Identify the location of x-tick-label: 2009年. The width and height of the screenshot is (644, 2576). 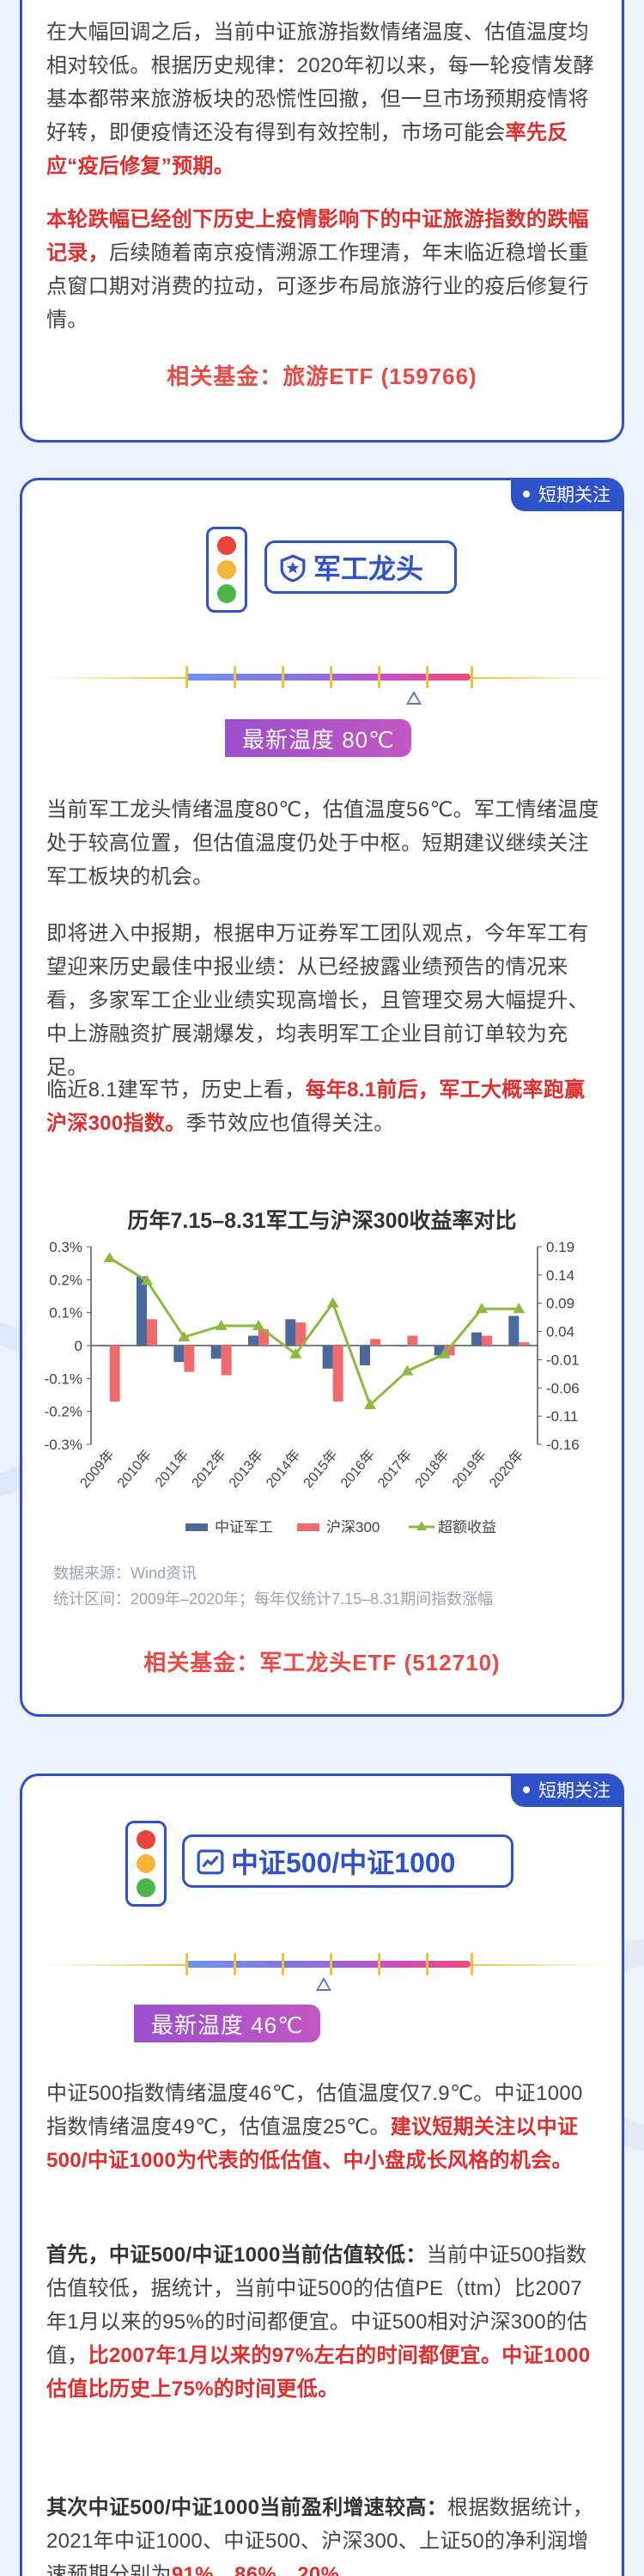
(98, 1469).